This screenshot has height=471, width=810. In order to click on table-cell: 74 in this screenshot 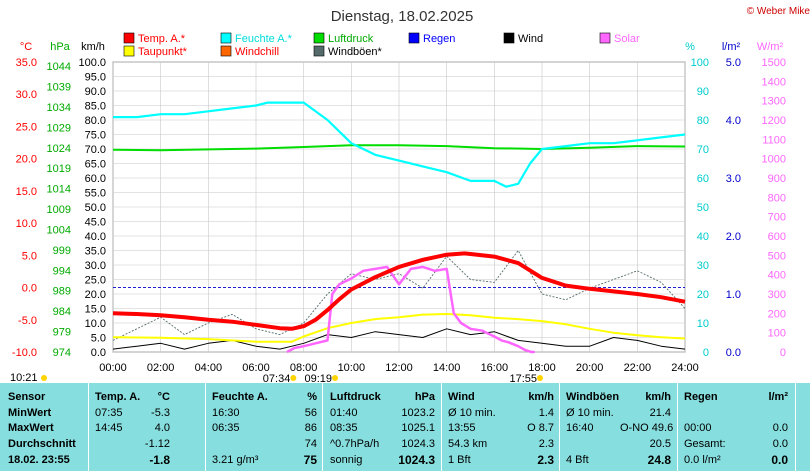, I will do `click(310, 444)`.